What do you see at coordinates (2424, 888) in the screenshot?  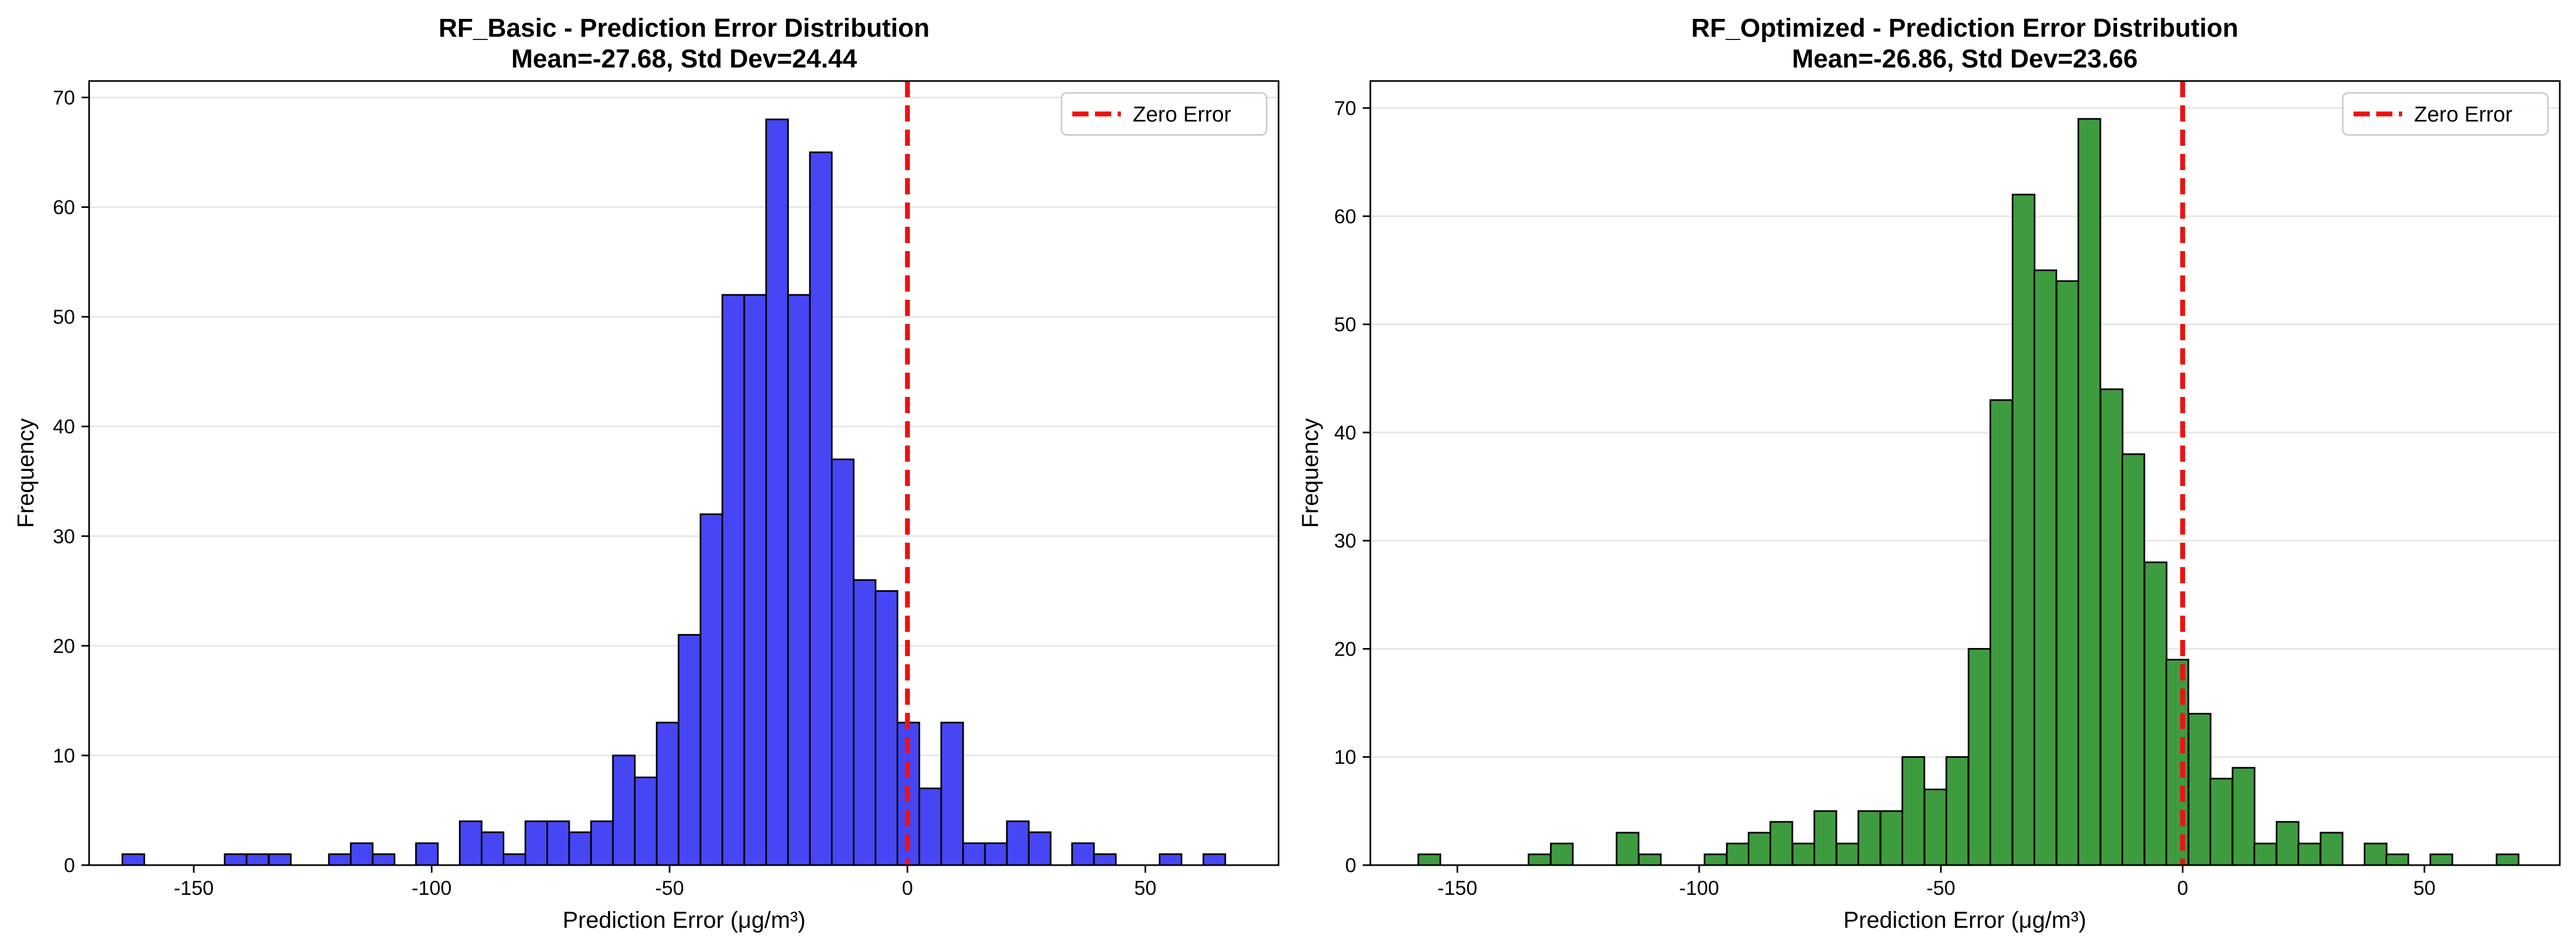 I see `x-tick-label: 50` at bounding box center [2424, 888].